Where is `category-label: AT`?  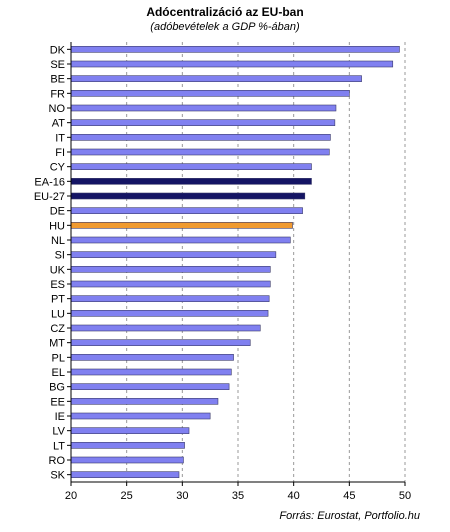 category-label: AT is located at coordinates (59, 124).